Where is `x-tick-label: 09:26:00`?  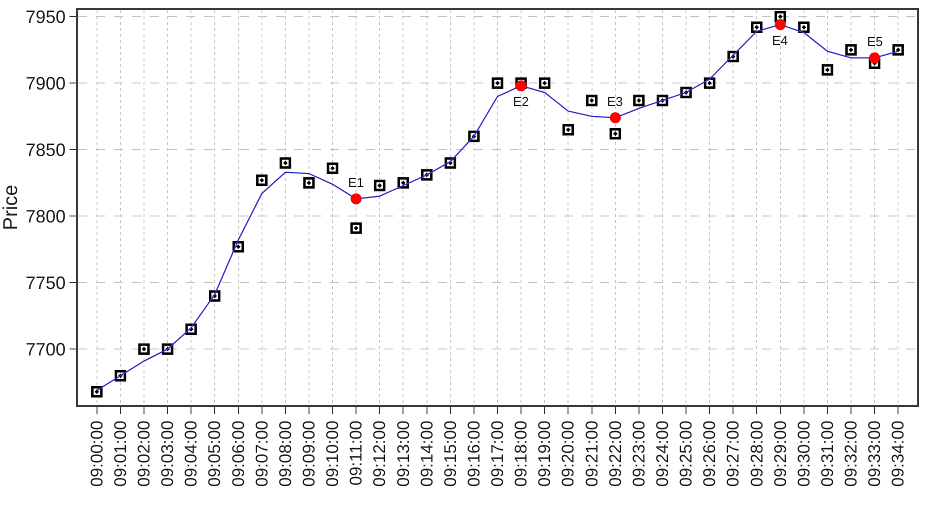
x-tick-label: 09:26:00 is located at coordinates (710, 453).